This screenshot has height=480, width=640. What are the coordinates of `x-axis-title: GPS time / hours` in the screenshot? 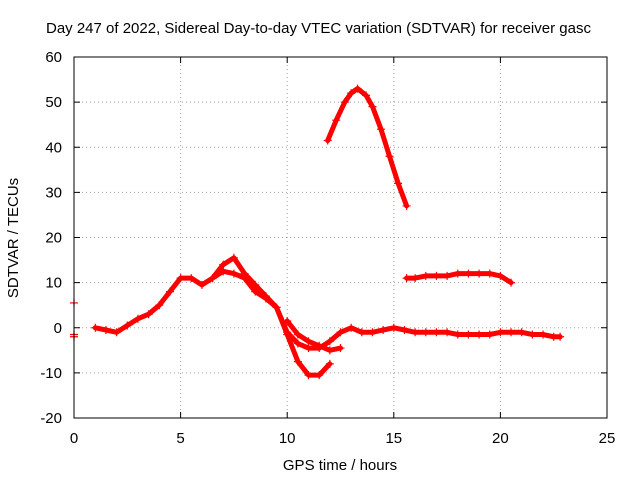 It's located at (340, 465).